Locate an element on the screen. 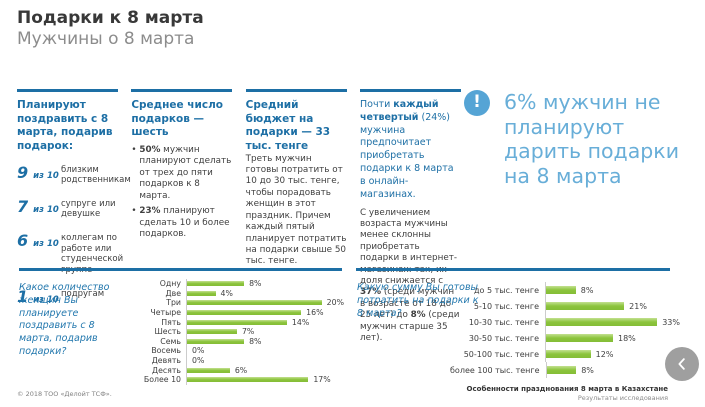 The height and width of the screenshot is (407, 705). chart-bar-row: Десять 6% is located at coordinates (236, 370).